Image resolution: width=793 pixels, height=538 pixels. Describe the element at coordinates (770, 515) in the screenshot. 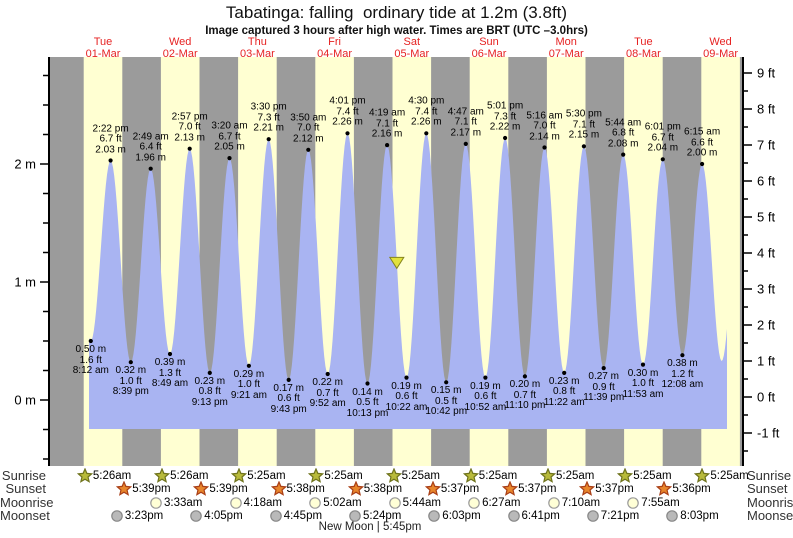

I see `astro-row-label-moonset-right: Moonset` at that location.